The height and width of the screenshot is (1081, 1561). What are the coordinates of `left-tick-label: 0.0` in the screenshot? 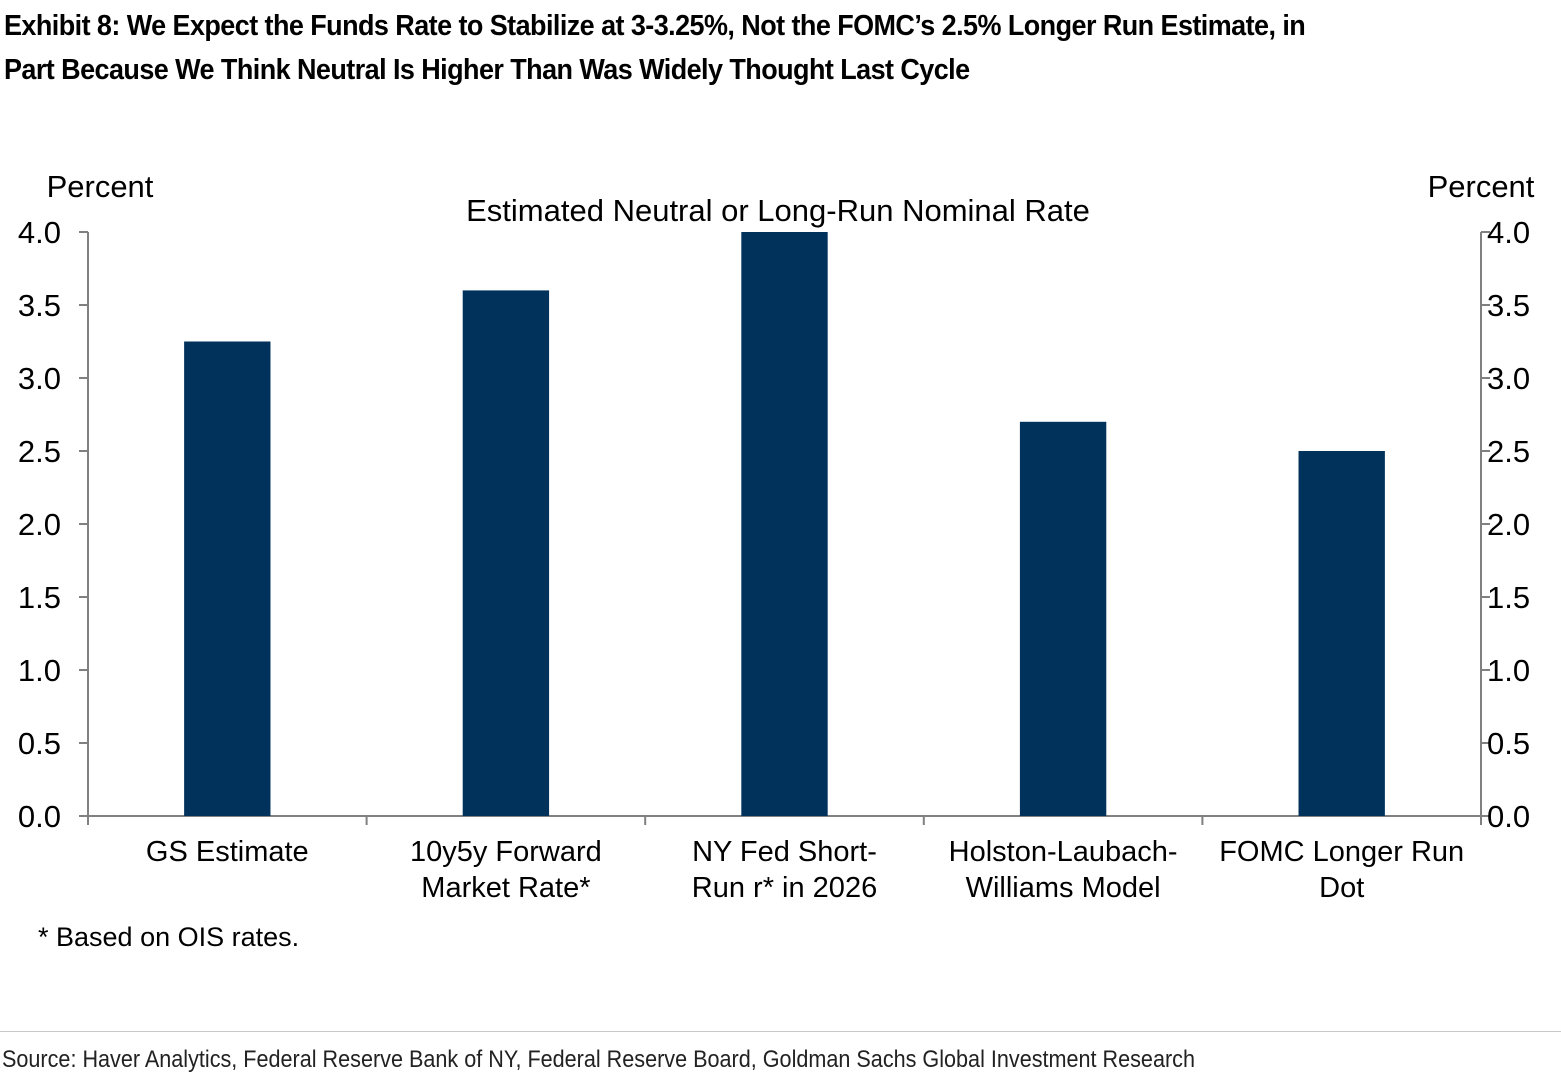 It's located at (39, 816).